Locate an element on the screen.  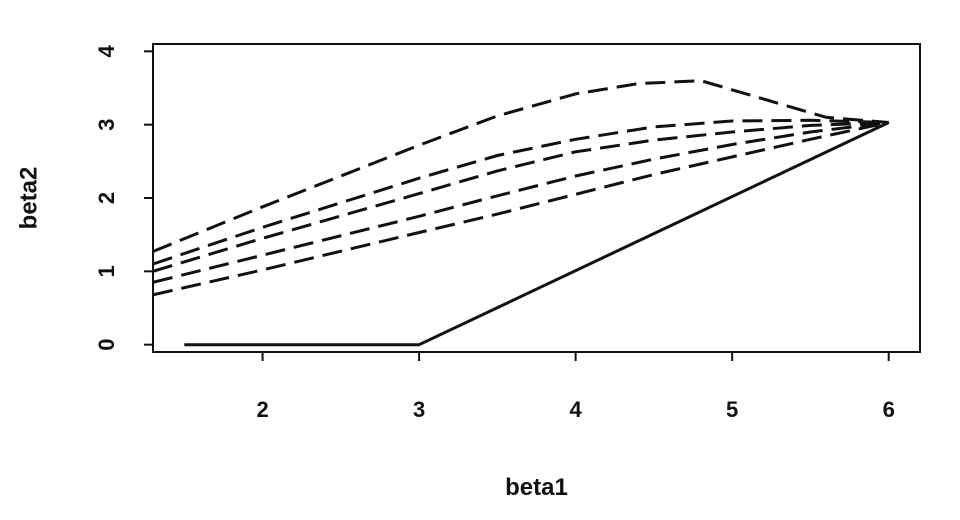
y-axis: 0 1 2 3 4 is located at coordinates (123, 197).